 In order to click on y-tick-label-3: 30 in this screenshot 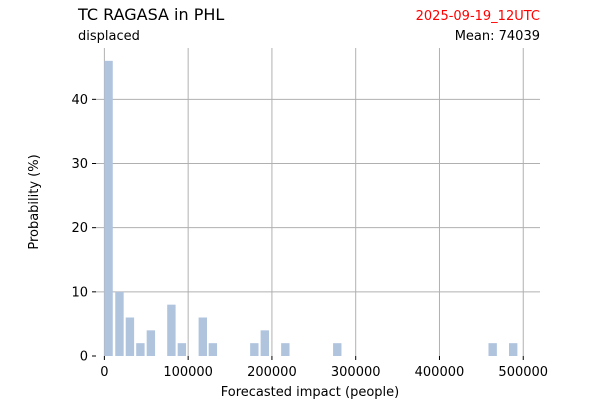, I will do `click(79, 164)`.